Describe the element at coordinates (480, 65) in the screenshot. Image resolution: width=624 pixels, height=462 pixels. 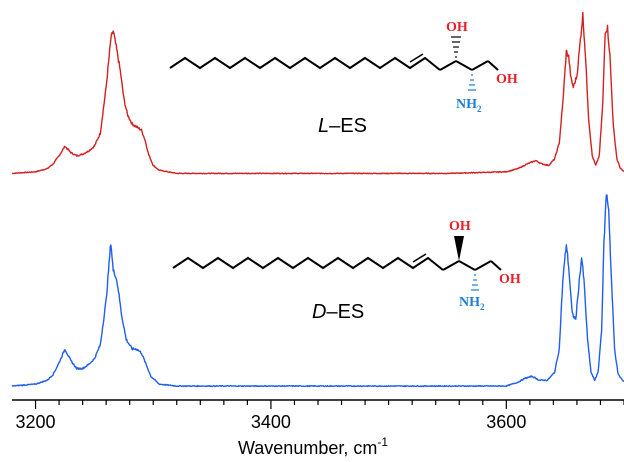
I see `l-es-c1-c2-bond` at that location.